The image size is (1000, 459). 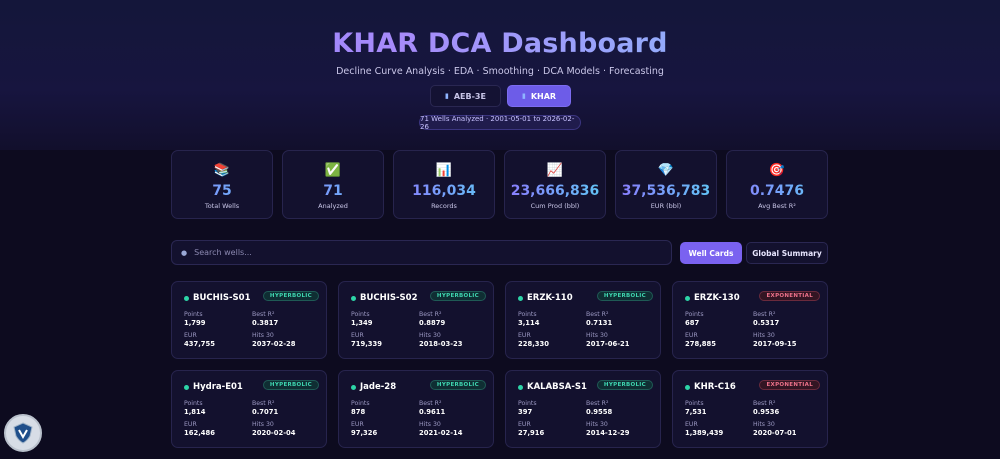 What do you see at coordinates (608, 344) in the screenshot?
I see `hits-value: 2017-06-21` at bounding box center [608, 344].